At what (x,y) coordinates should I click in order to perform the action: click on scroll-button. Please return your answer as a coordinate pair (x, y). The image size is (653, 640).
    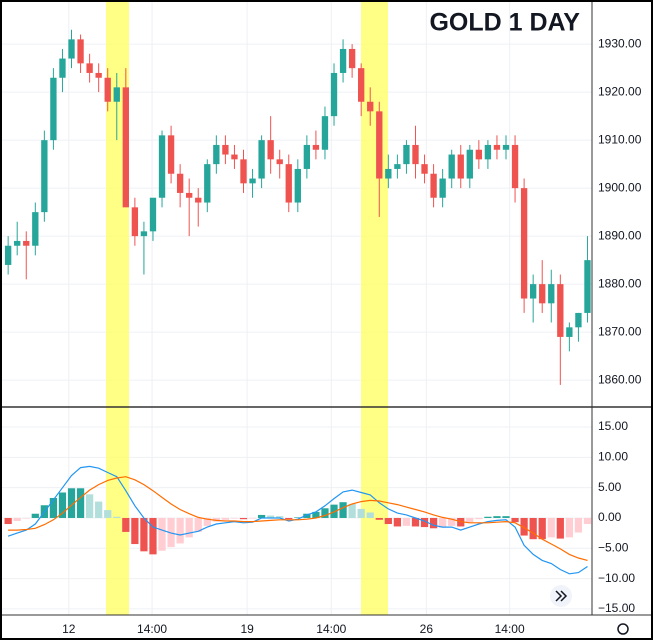
    Looking at the image, I should click on (561, 596).